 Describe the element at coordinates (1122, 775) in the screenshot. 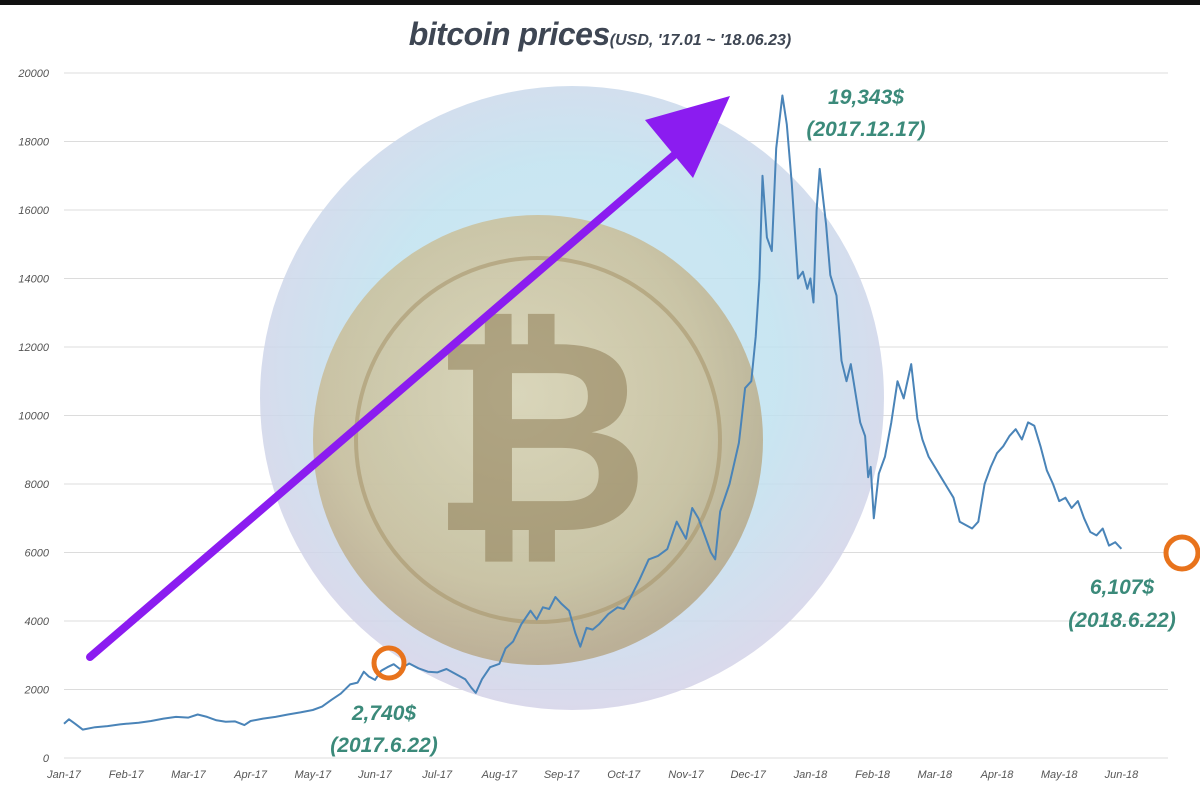

I see `x-tick-label: Jun-18` at that location.